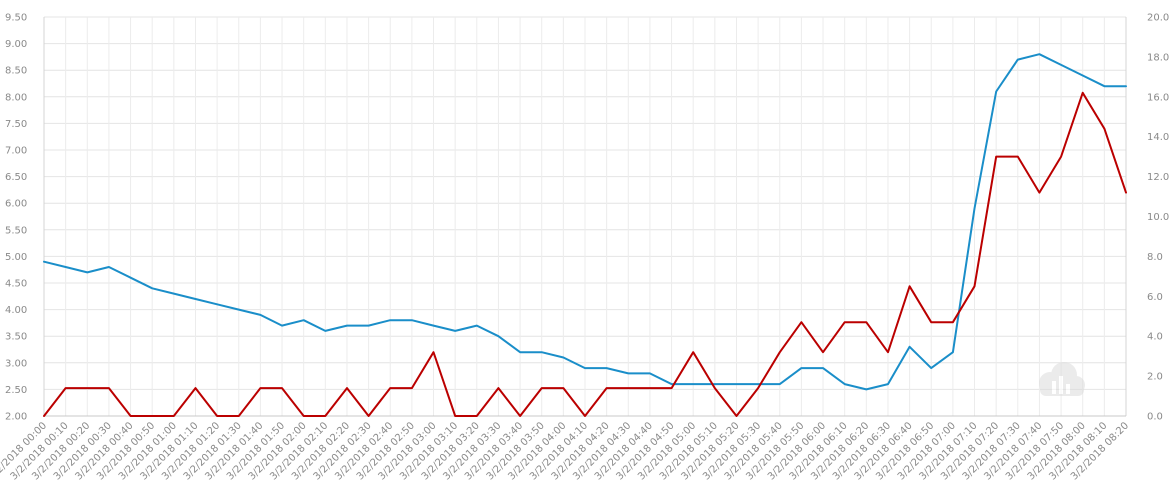 The height and width of the screenshot is (500, 1170). I want to click on left-tick-label: 2.50, so click(16, 390).